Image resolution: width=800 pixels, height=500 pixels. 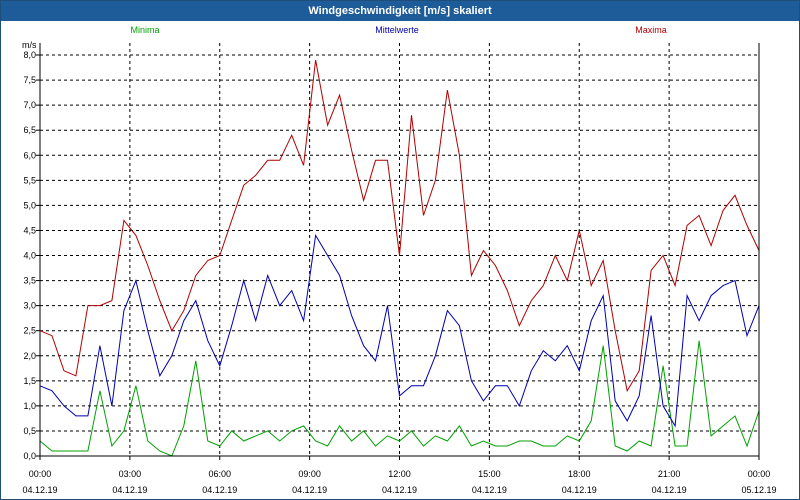 What do you see at coordinates (29, 130) in the screenshot?
I see `y-tick-label: 6,5` at bounding box center [29, 130].